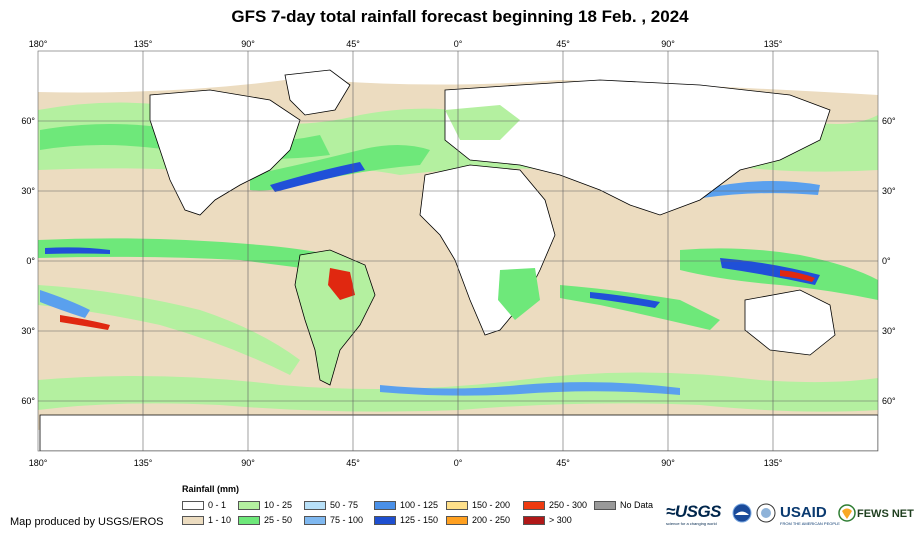 Image resolution: width=920 pixels, height=539 pixels. What do you see at coordinates (30, 261) in the screenshot?
I see `lat-label-left: 0°` at bounding box center [30, 261].